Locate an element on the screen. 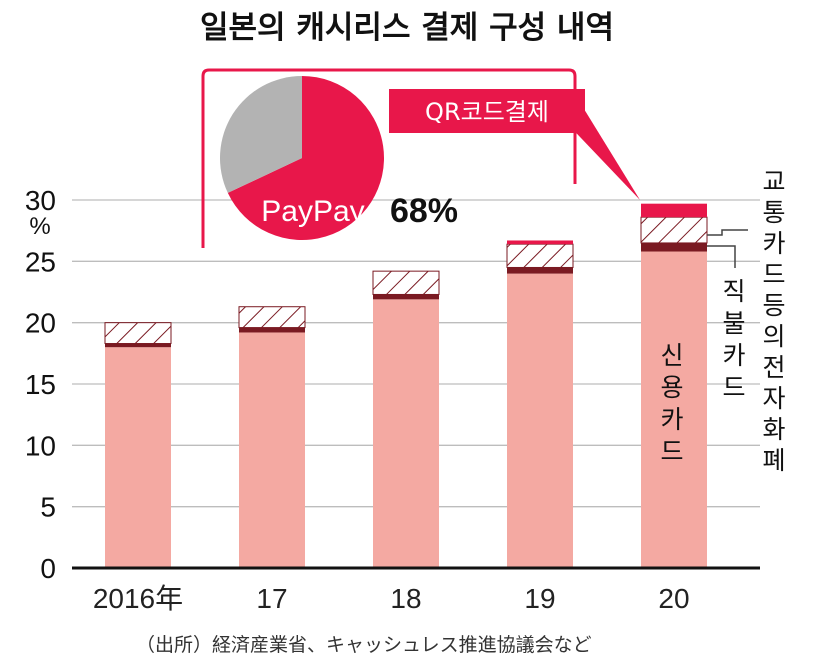  x-tick-label: 2016年 is located at coordinates (138, 598).